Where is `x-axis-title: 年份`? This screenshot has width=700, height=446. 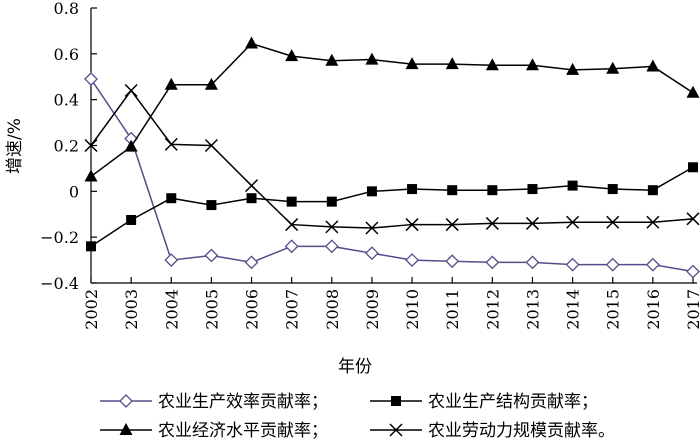 x-axis-title: 年份 is located at coordinates (355, 367).